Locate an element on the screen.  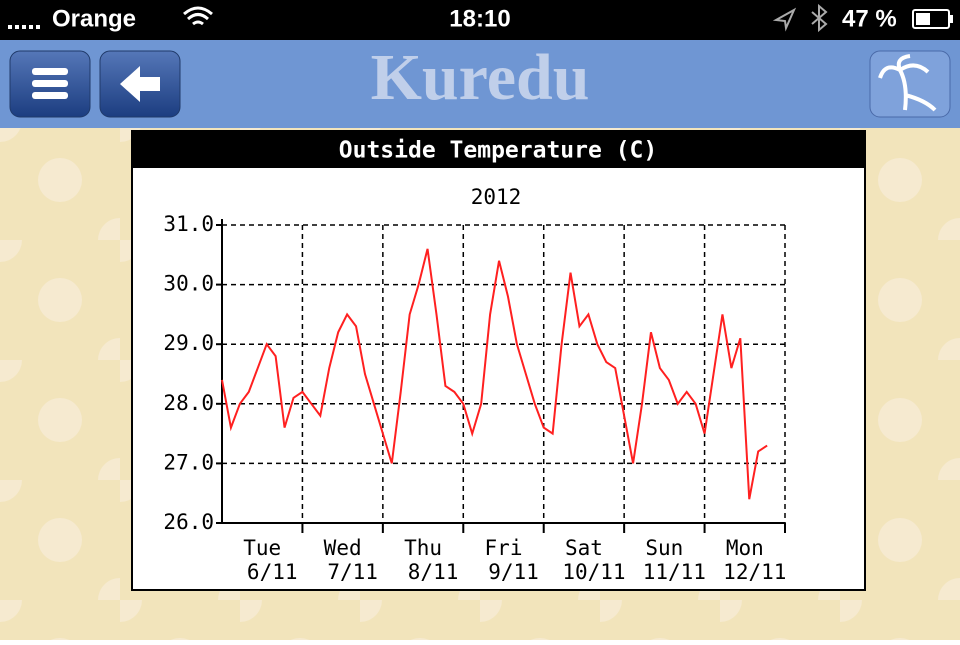
carrier: Orange is located at coordinates (94, 18).